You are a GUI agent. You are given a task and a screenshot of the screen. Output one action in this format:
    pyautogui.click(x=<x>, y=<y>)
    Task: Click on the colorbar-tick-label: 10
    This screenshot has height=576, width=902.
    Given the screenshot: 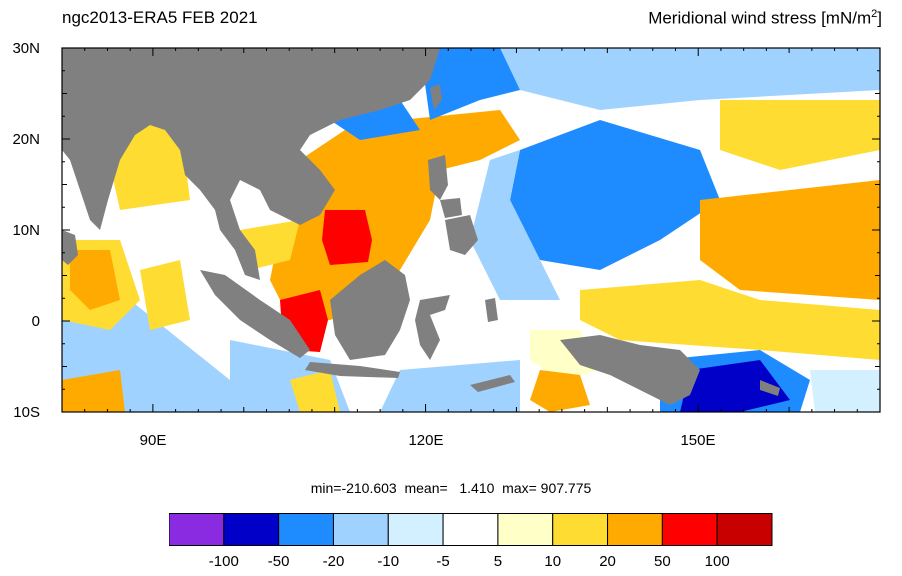 What is the action you would take?
    pyautogui.click(x=553, y=561)
    